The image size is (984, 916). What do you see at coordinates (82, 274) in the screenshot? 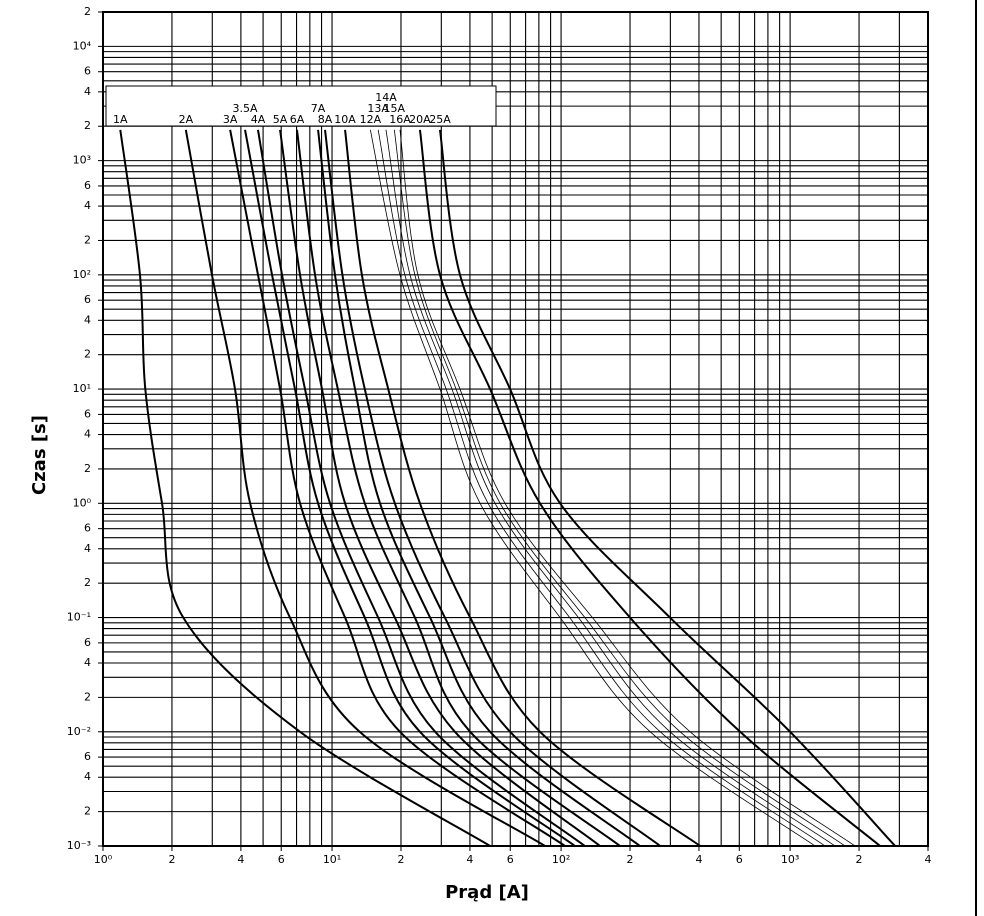
I see `y-tick-label: 10²` at bounding box center [82, 274].